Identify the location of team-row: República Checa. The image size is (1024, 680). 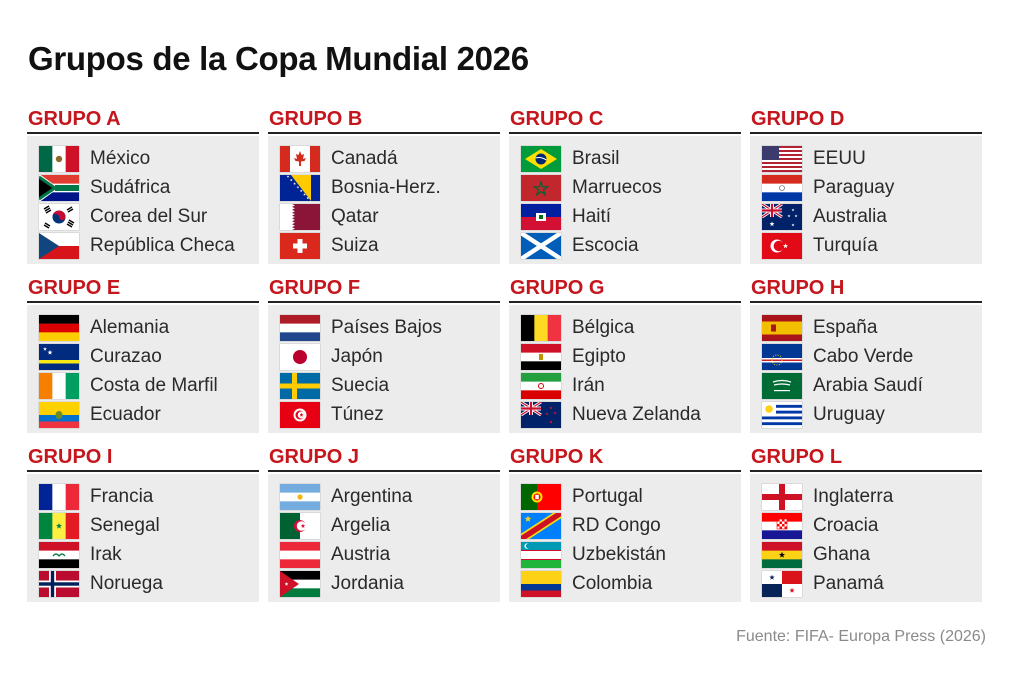
(143, 245).